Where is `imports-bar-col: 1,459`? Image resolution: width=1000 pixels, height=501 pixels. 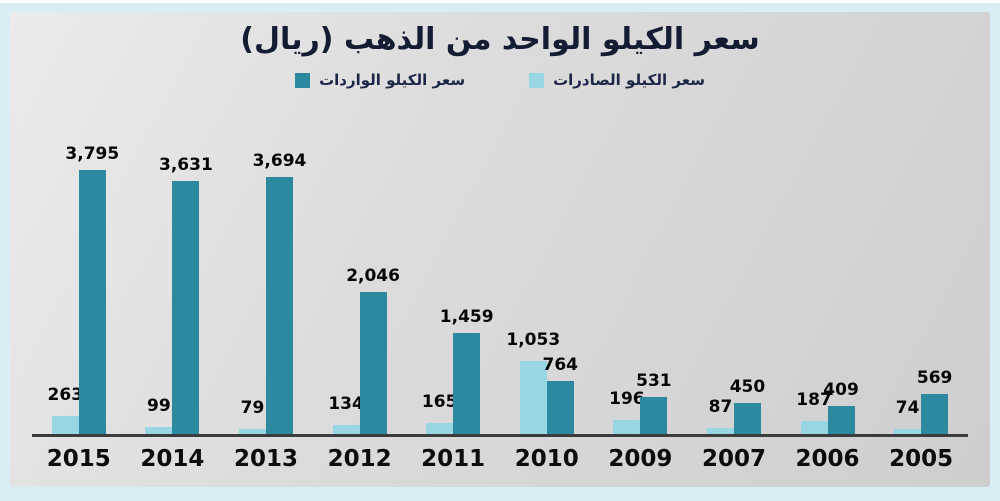
imports-bar-col: 1,459 is located at coordinates (467, 270).